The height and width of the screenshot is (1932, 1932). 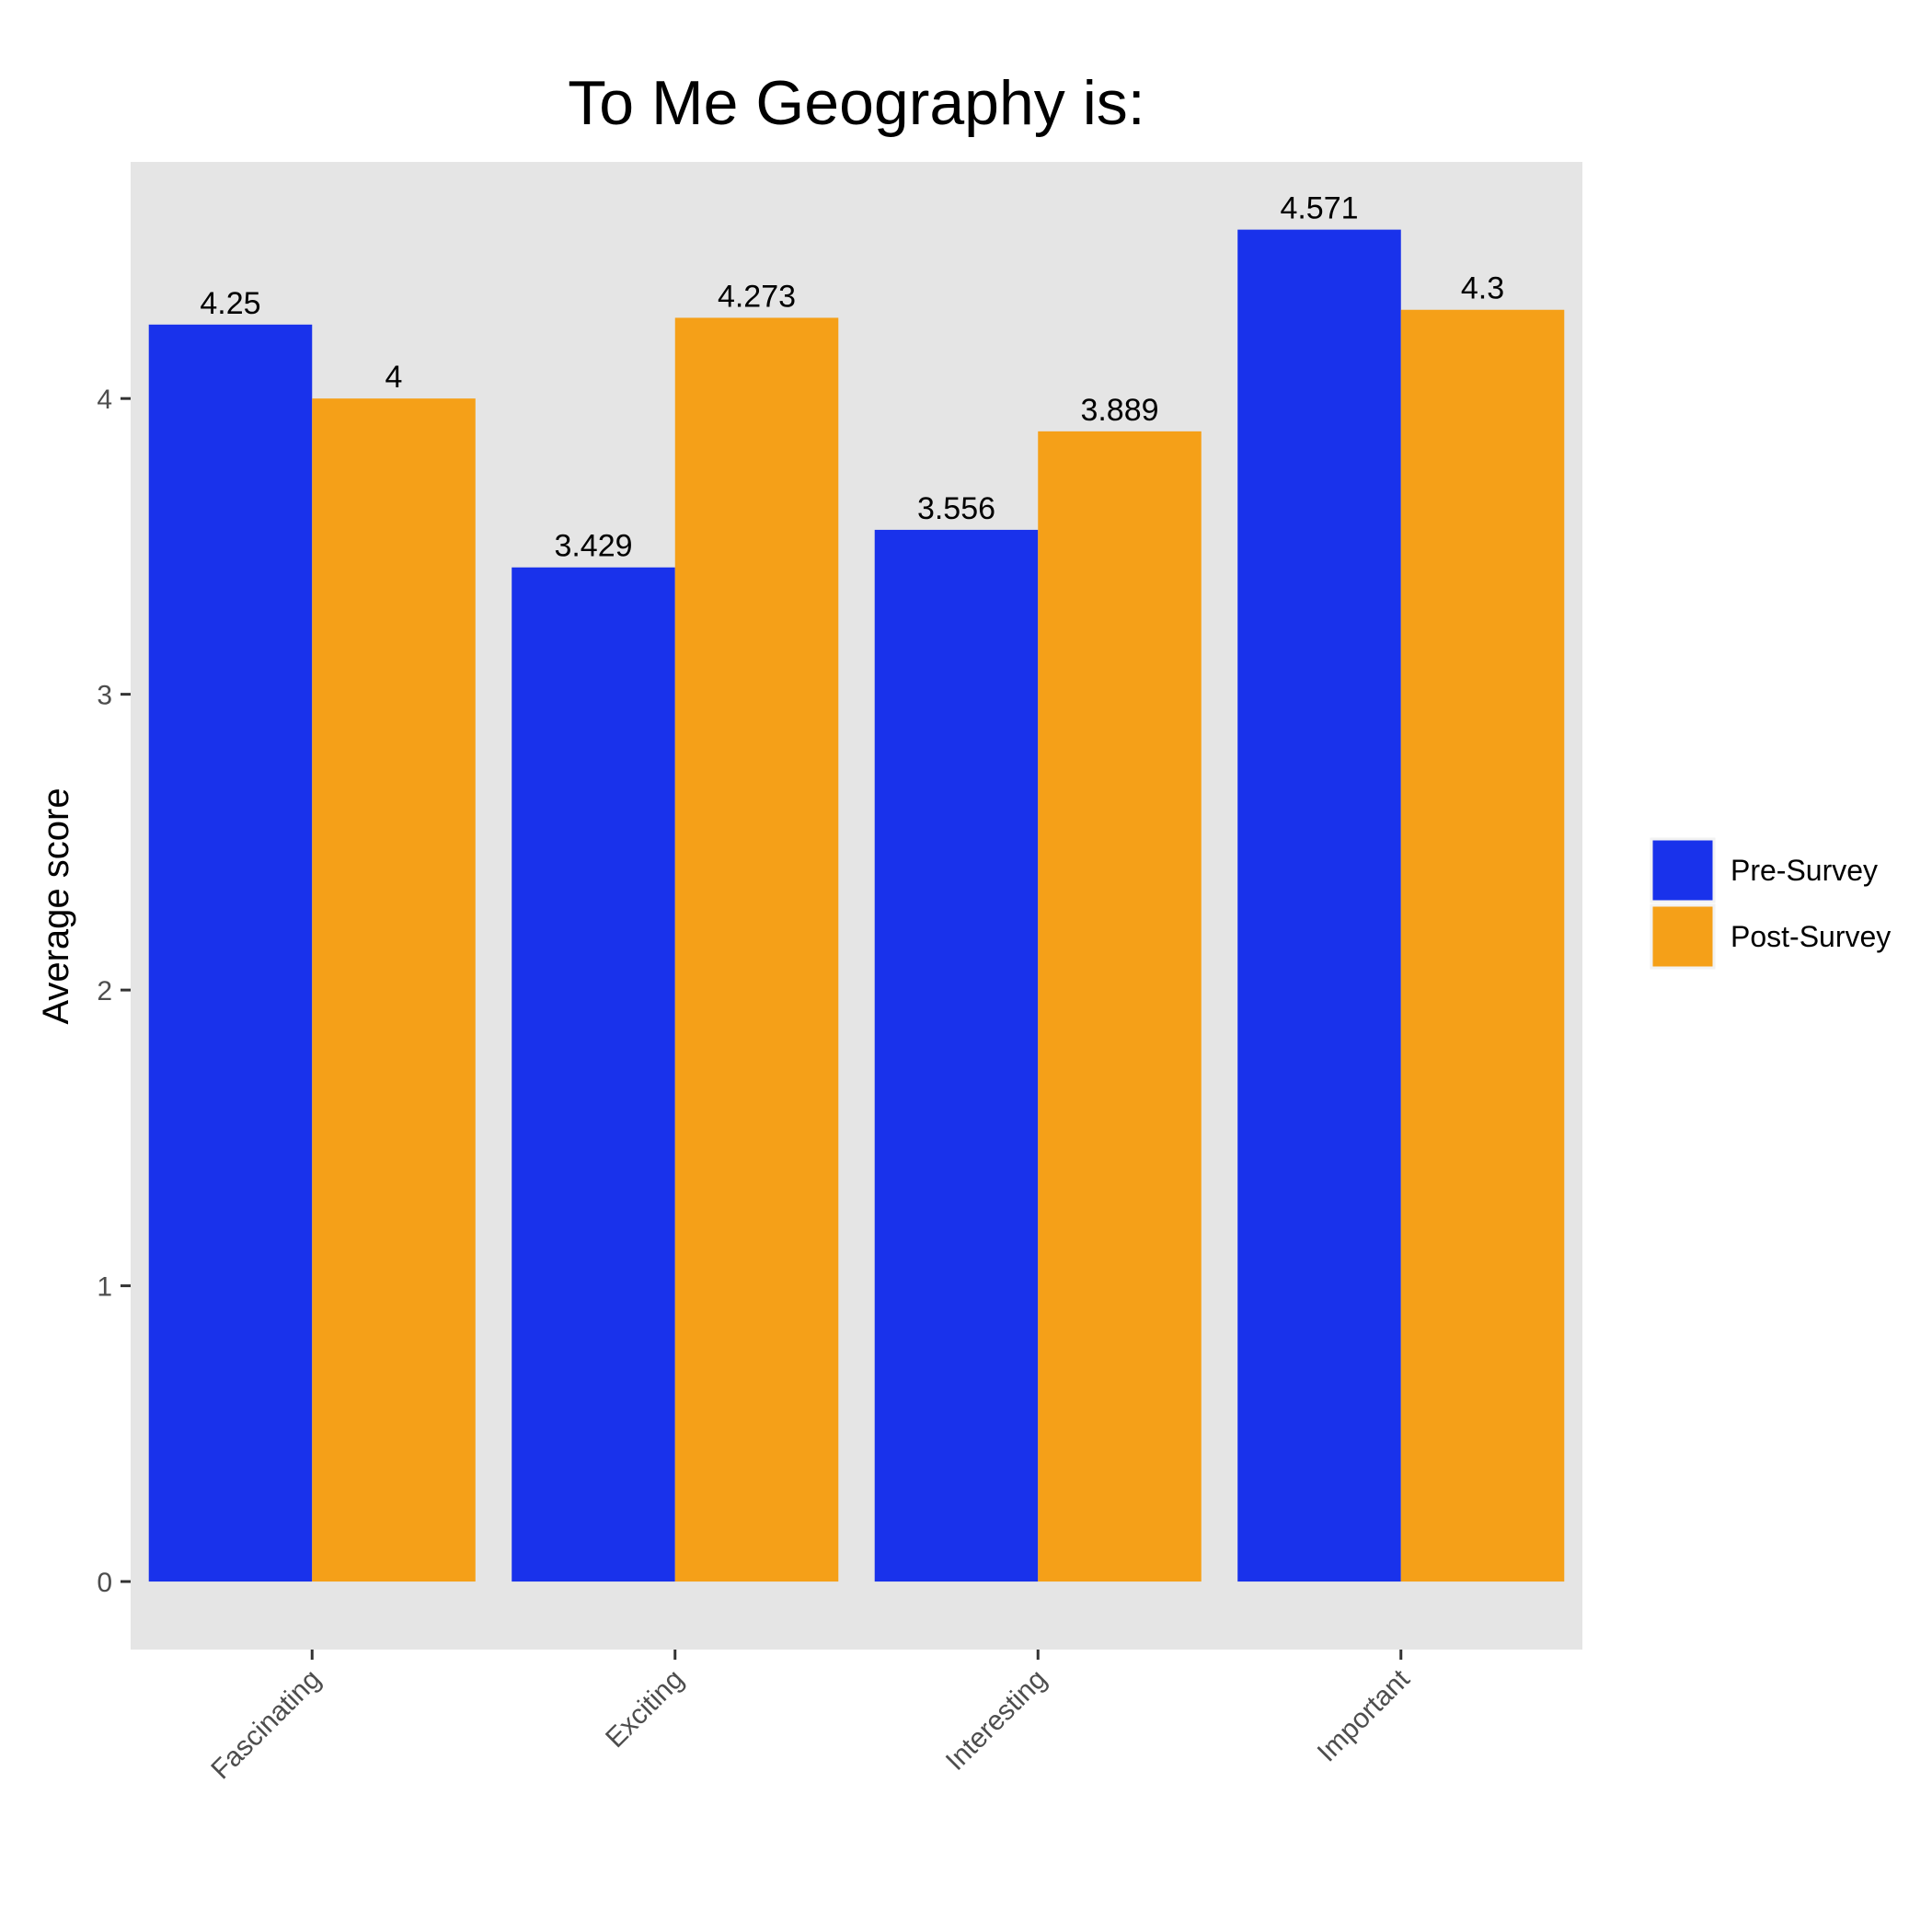 What do you see at coordinates (1119, 410) in the screenshot?
I see `data-label: 3.889` at bounding box center [1119, 410].